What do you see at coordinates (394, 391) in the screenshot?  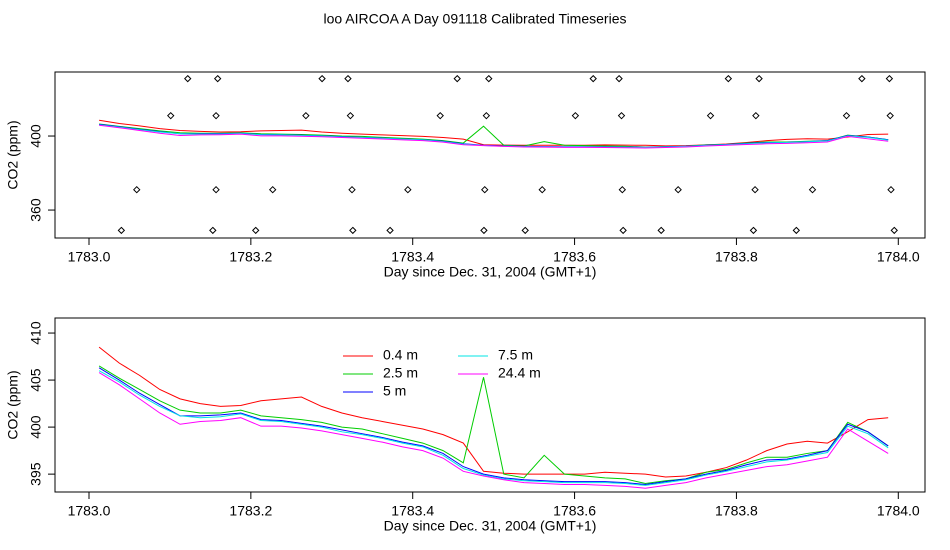 I see `legend-label: 5 m` at bounding box center [394, 391].